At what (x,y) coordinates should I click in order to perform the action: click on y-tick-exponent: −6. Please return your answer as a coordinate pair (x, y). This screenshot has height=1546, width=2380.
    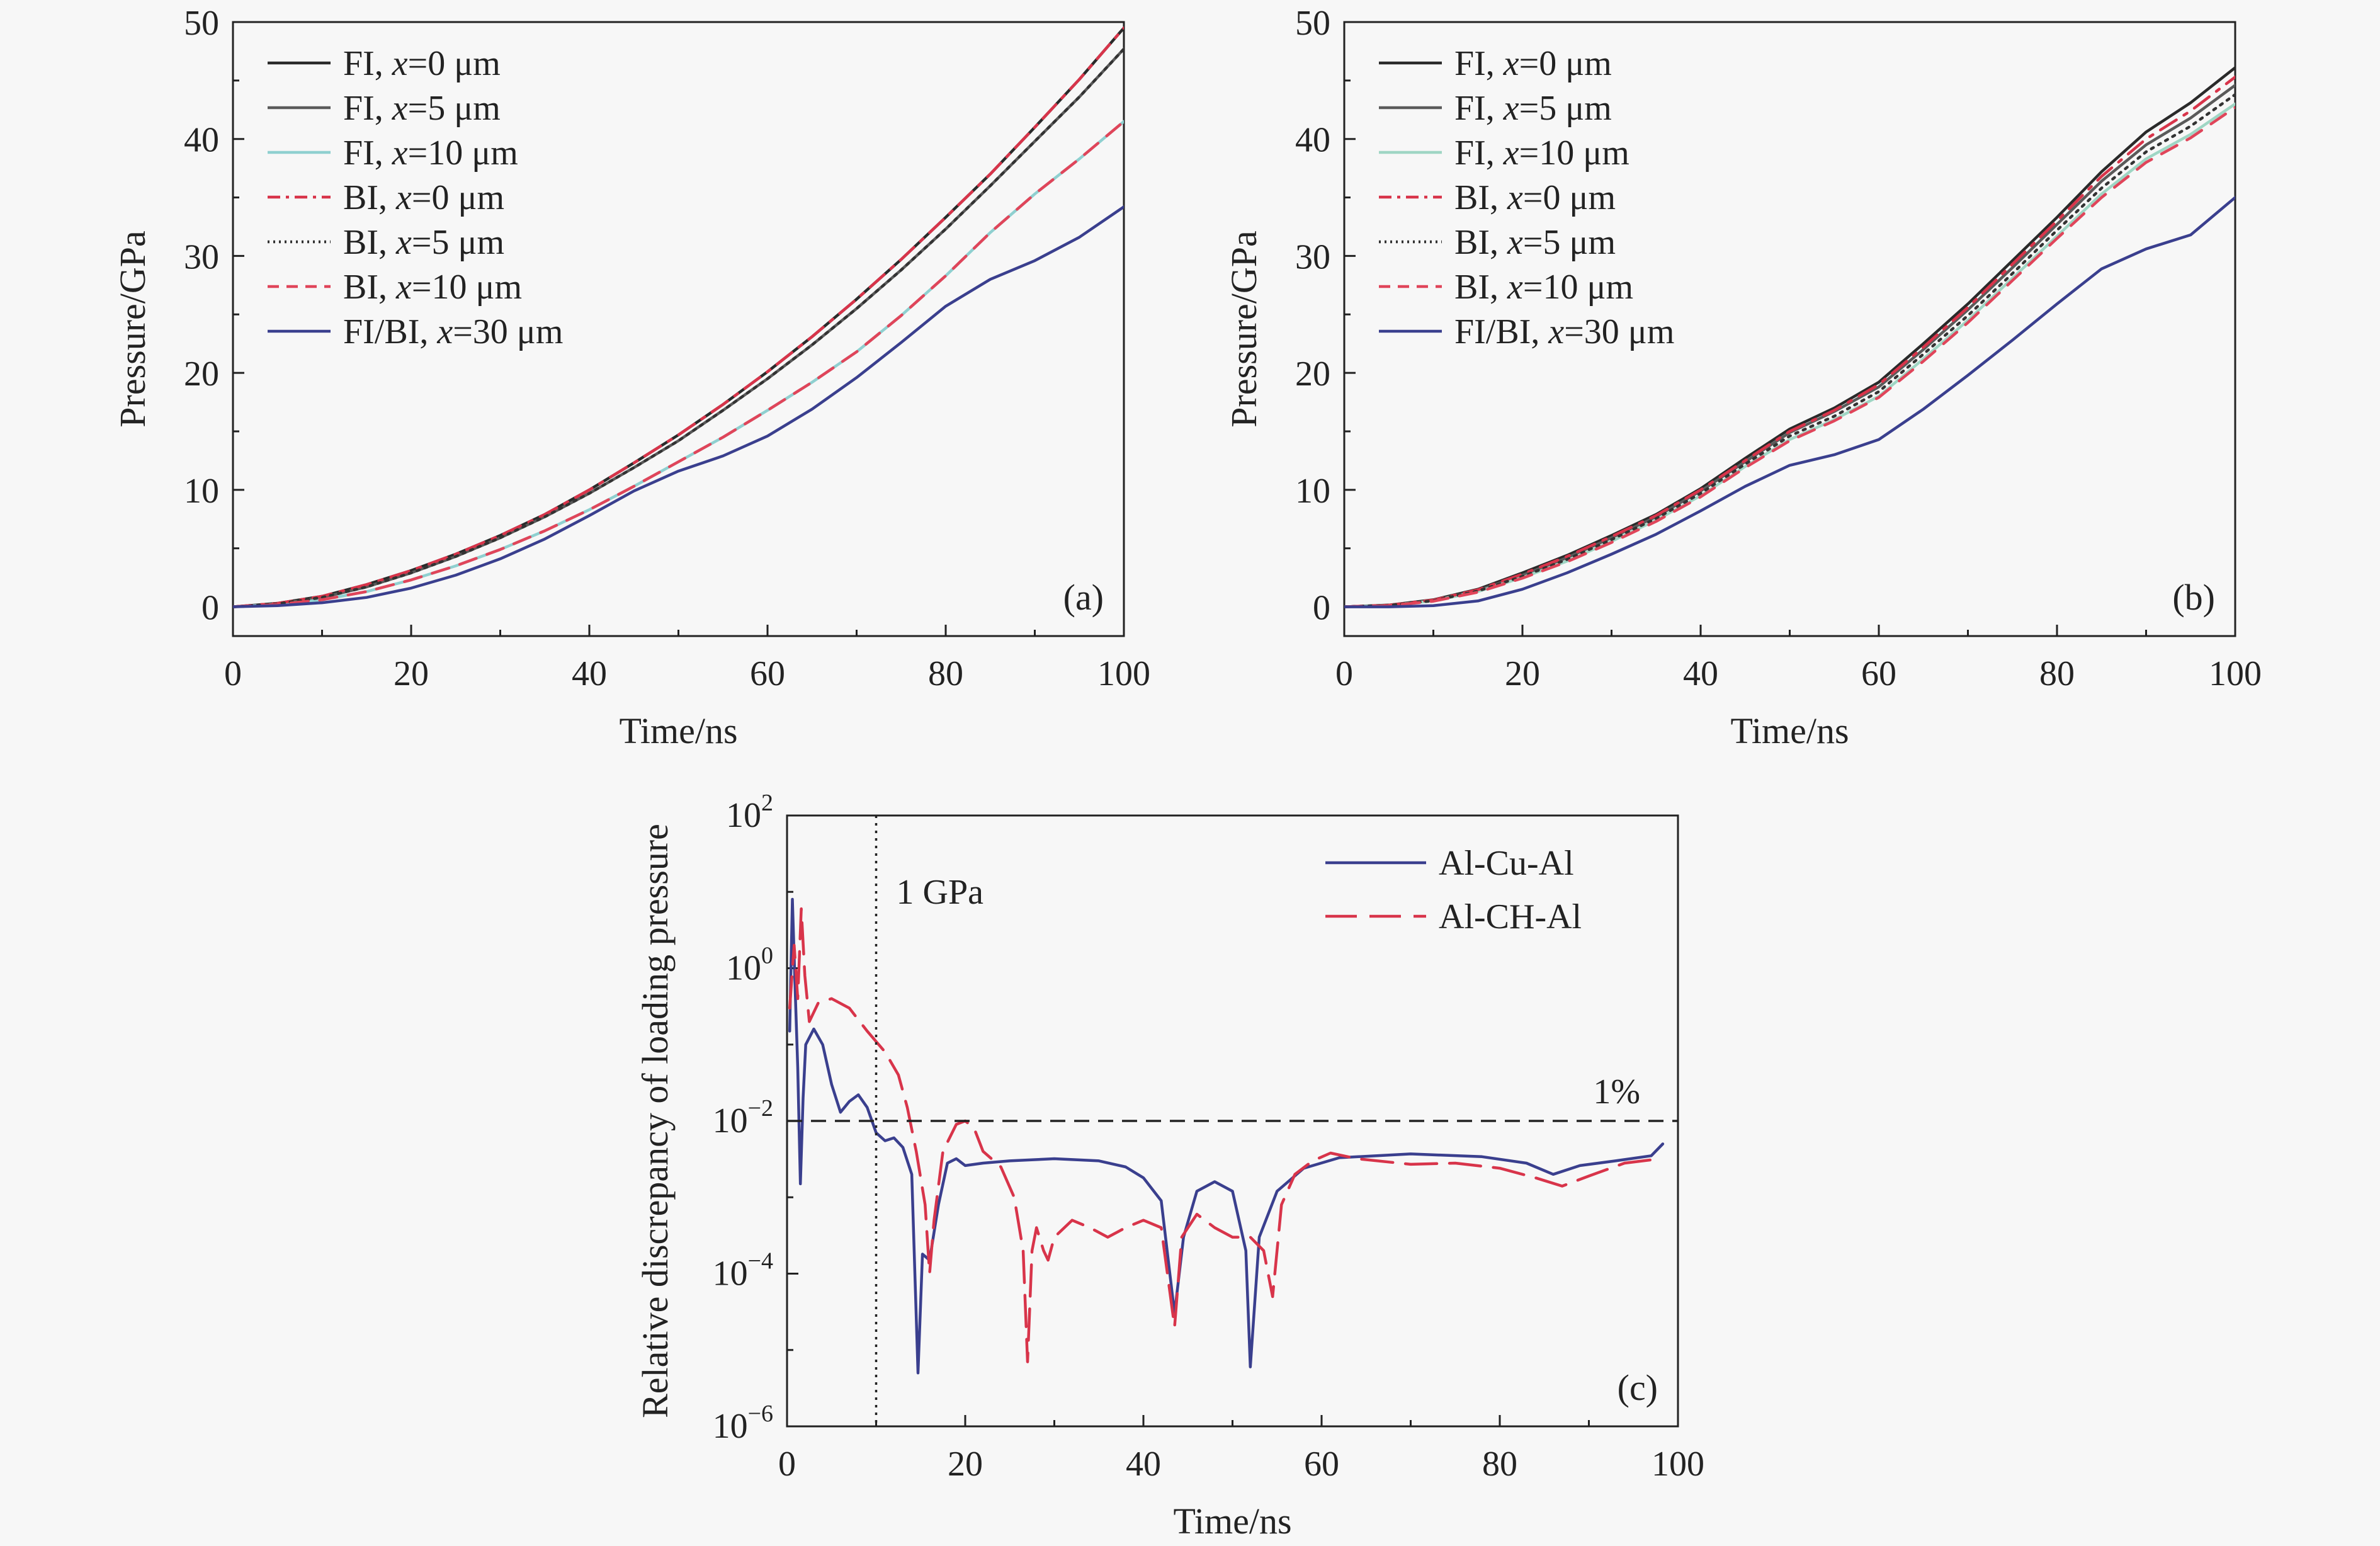
    Looking at the image, I should click on (760, 1414).